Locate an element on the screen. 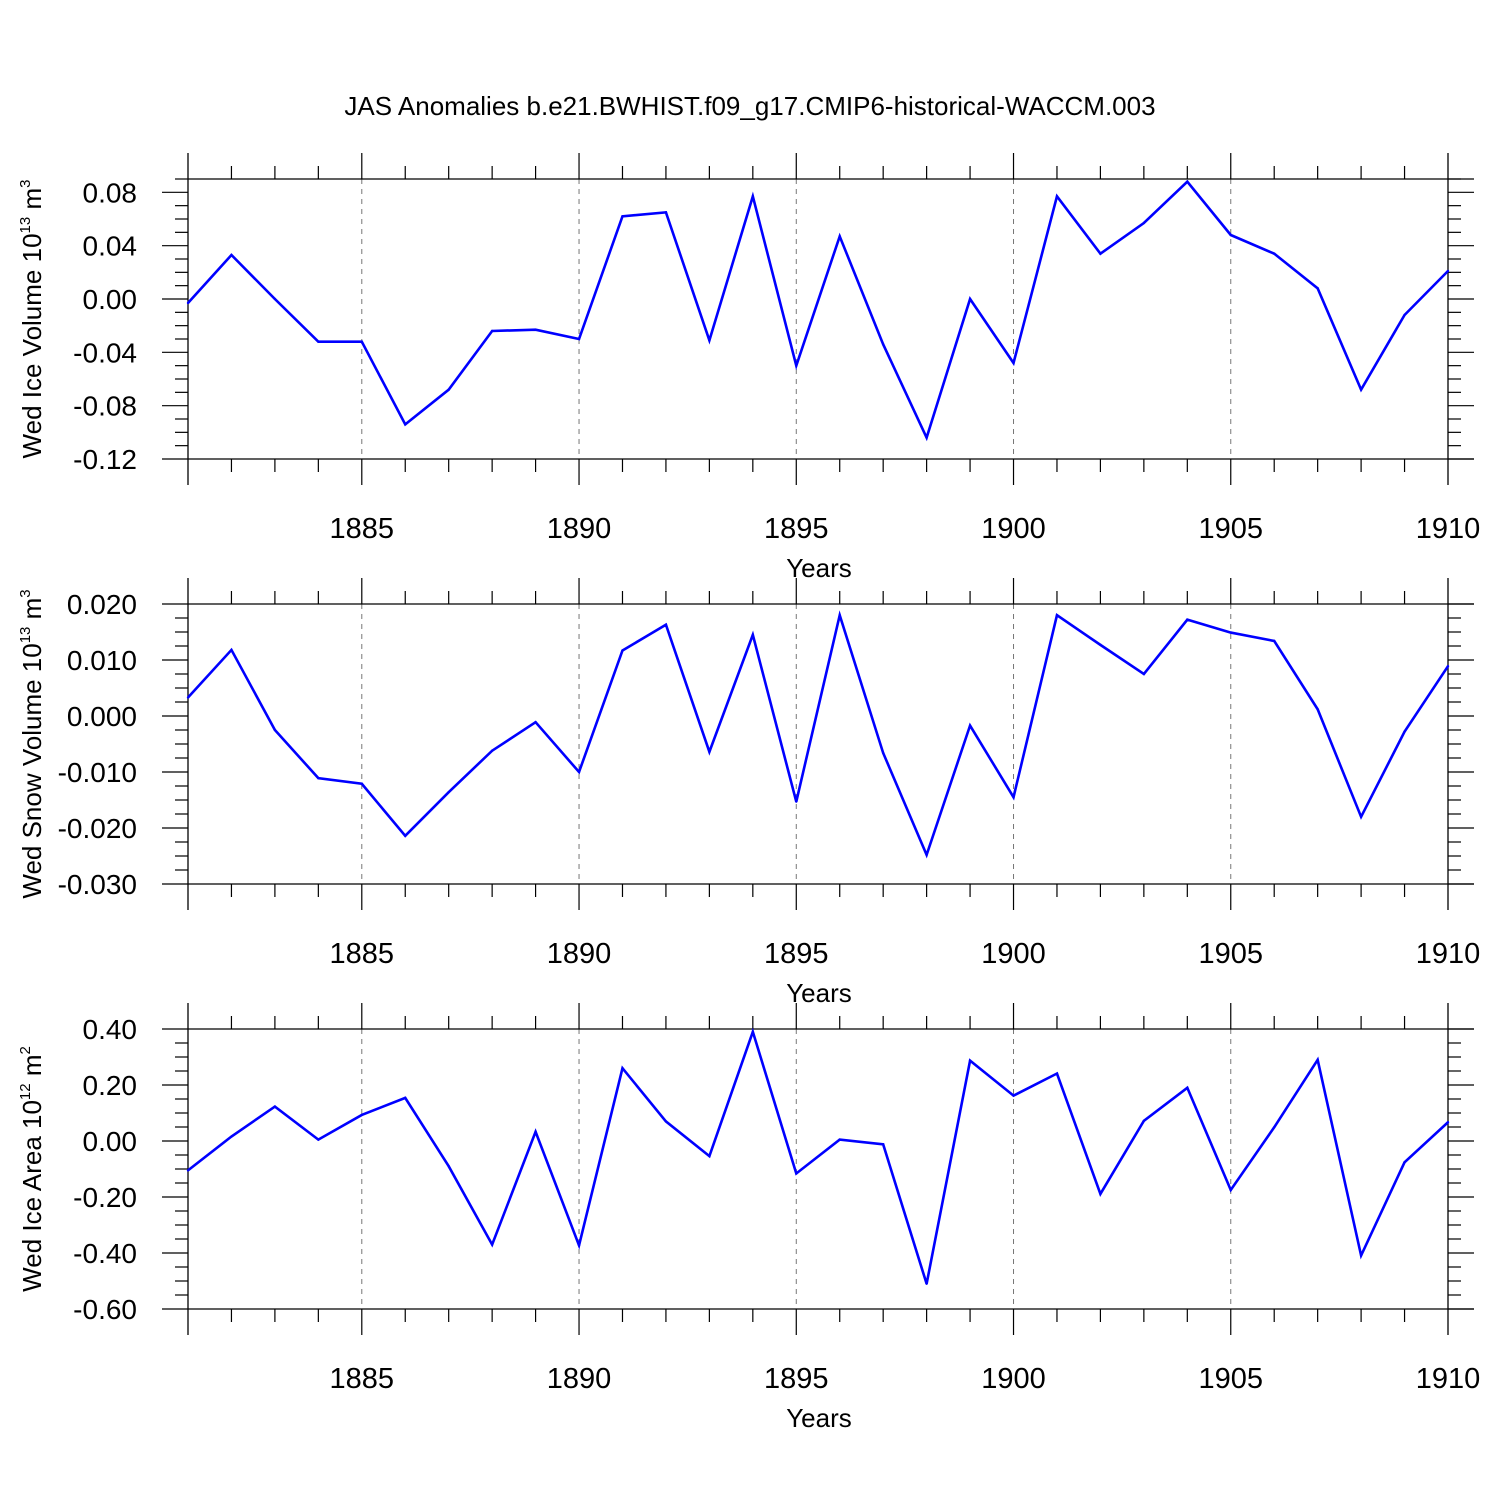 The image size is (1500, 1500). x-tick-label: 1905 is located at coordinates (1231, 529).